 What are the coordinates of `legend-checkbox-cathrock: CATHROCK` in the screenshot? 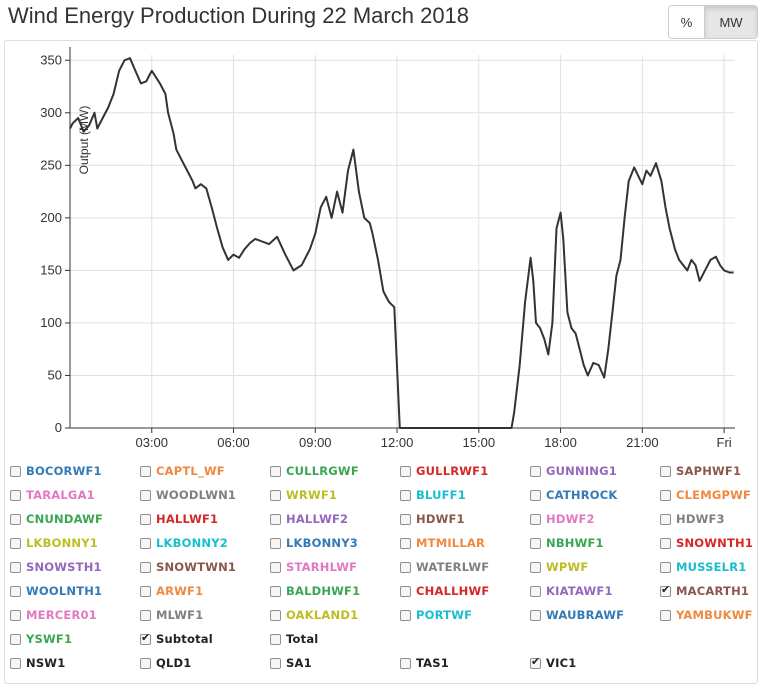 It's located at (574, 495).